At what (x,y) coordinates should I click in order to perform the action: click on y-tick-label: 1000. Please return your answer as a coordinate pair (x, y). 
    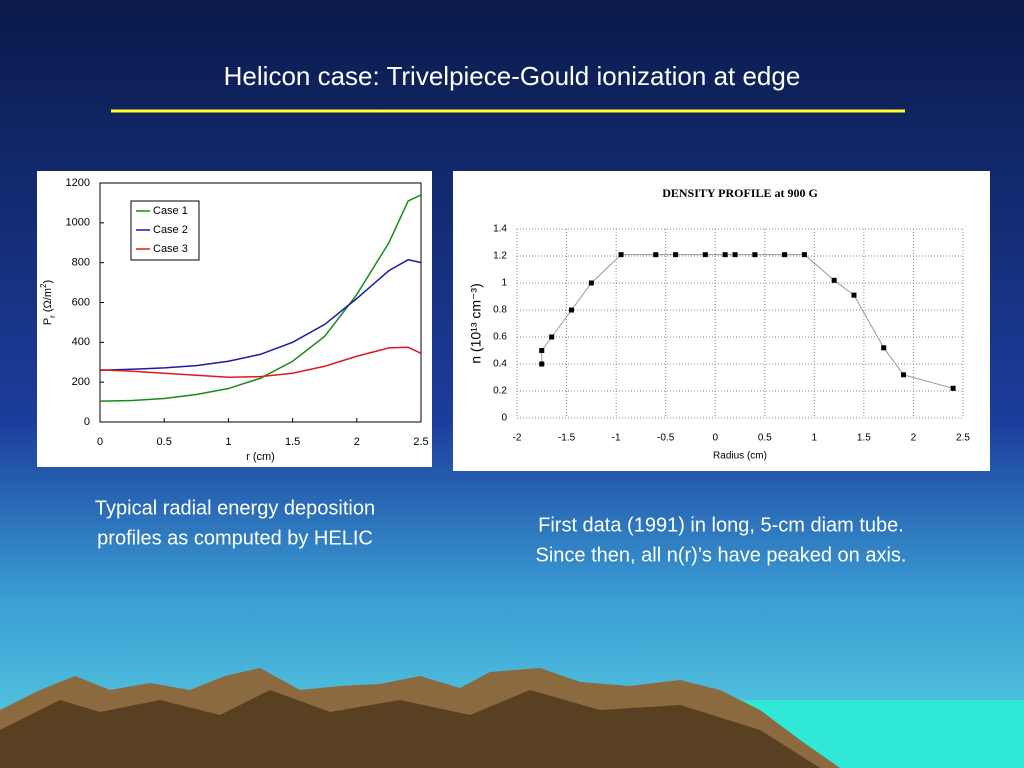
    Looking at the image, I should click on (78, 223).